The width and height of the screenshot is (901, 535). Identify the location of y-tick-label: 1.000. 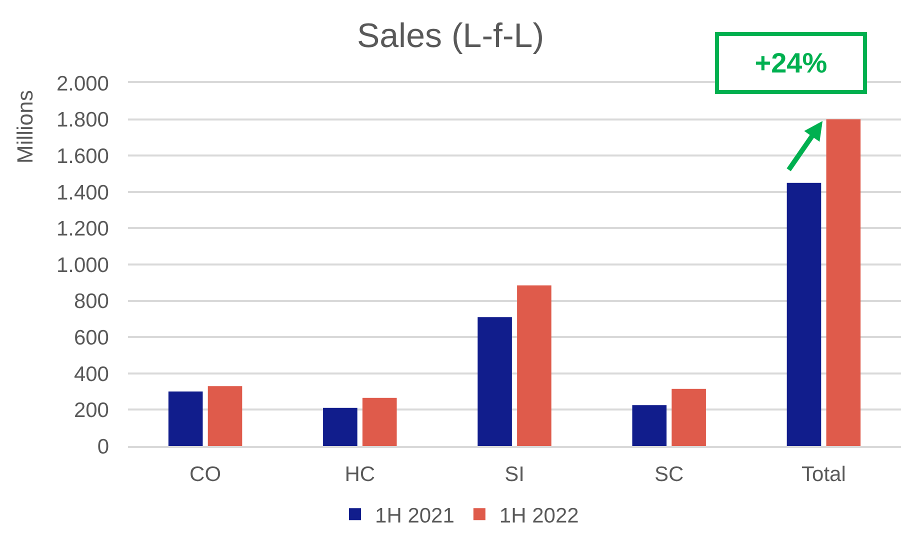
(82, 265).